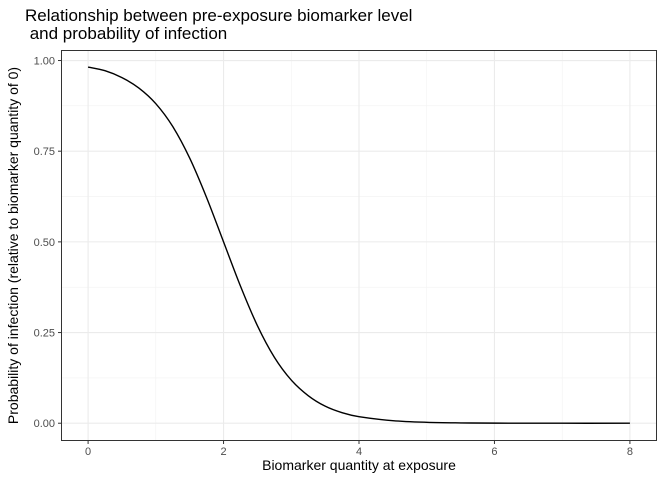  Describe the element at coordinates (126, 33) in the screenshot. I see `chart-title-line-2: and probability of infection` at that location.